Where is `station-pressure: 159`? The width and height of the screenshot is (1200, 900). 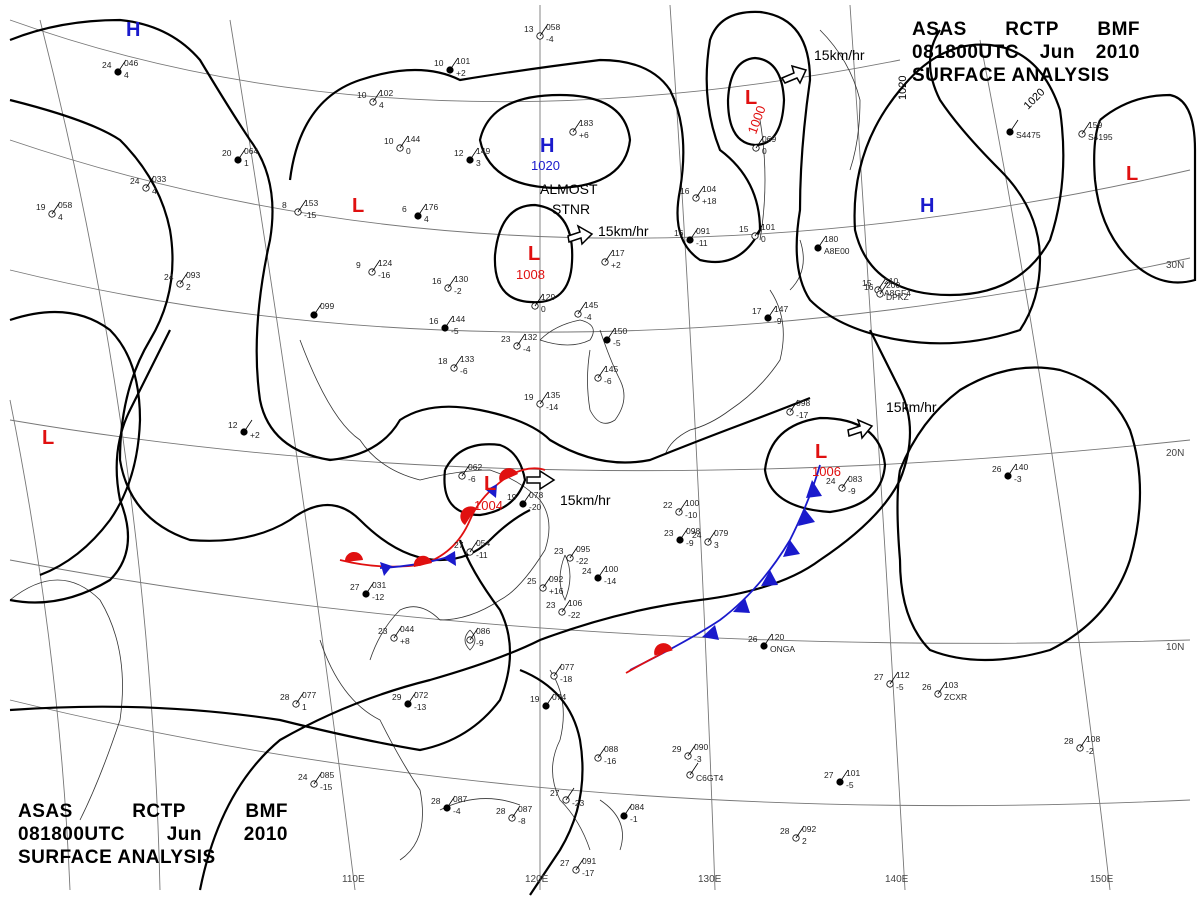
station-pressure: 159 is located at coordinates (1095, 125).